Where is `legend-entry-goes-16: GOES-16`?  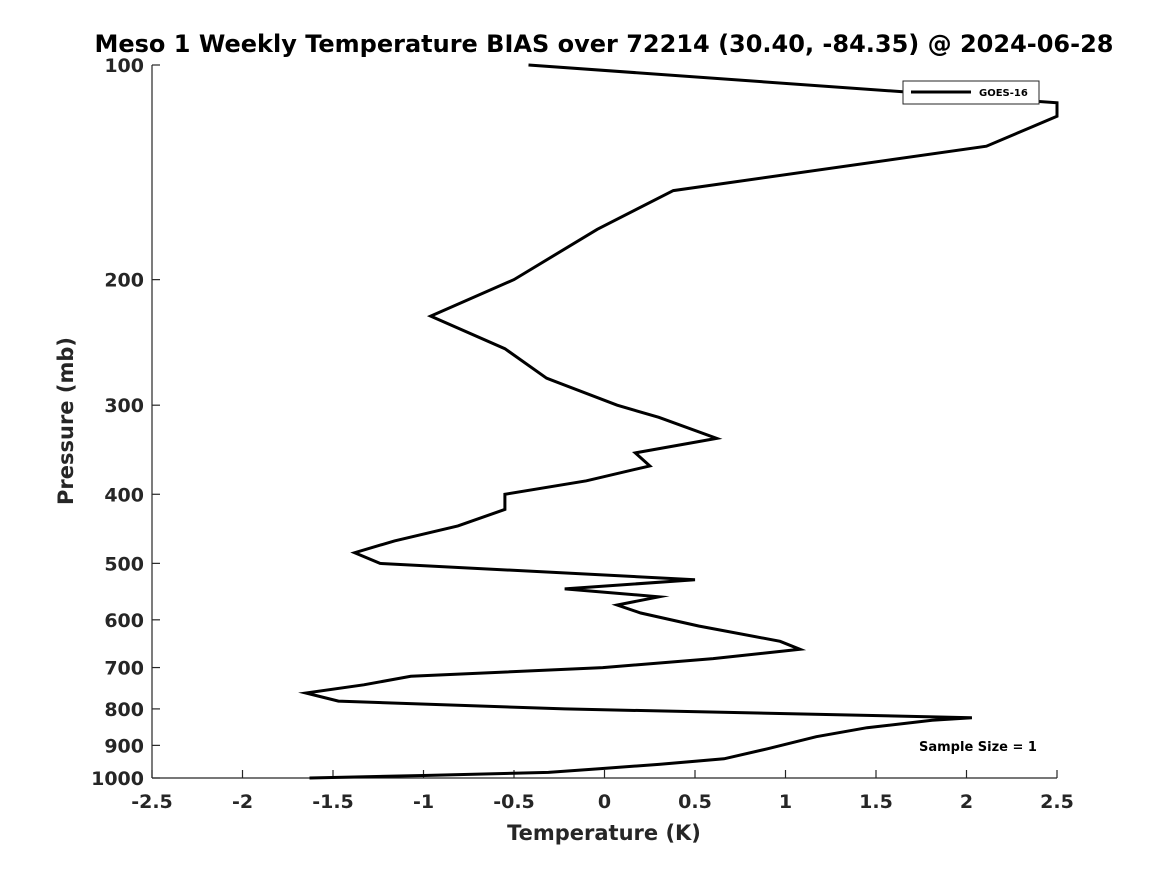 legend-entry-goes-16: GOES-16 is located at coordinates (1003, 93).